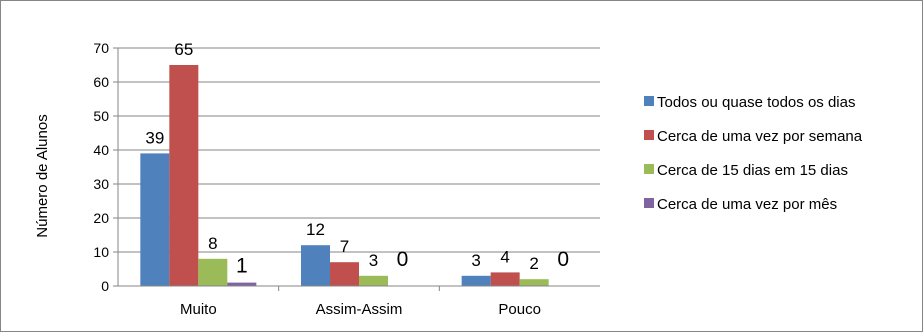 This screenshot has height=333, width=924. Describe the element at coordinates (101, 252) in the screenshot. I see `y-tick-label: 10` at that location.